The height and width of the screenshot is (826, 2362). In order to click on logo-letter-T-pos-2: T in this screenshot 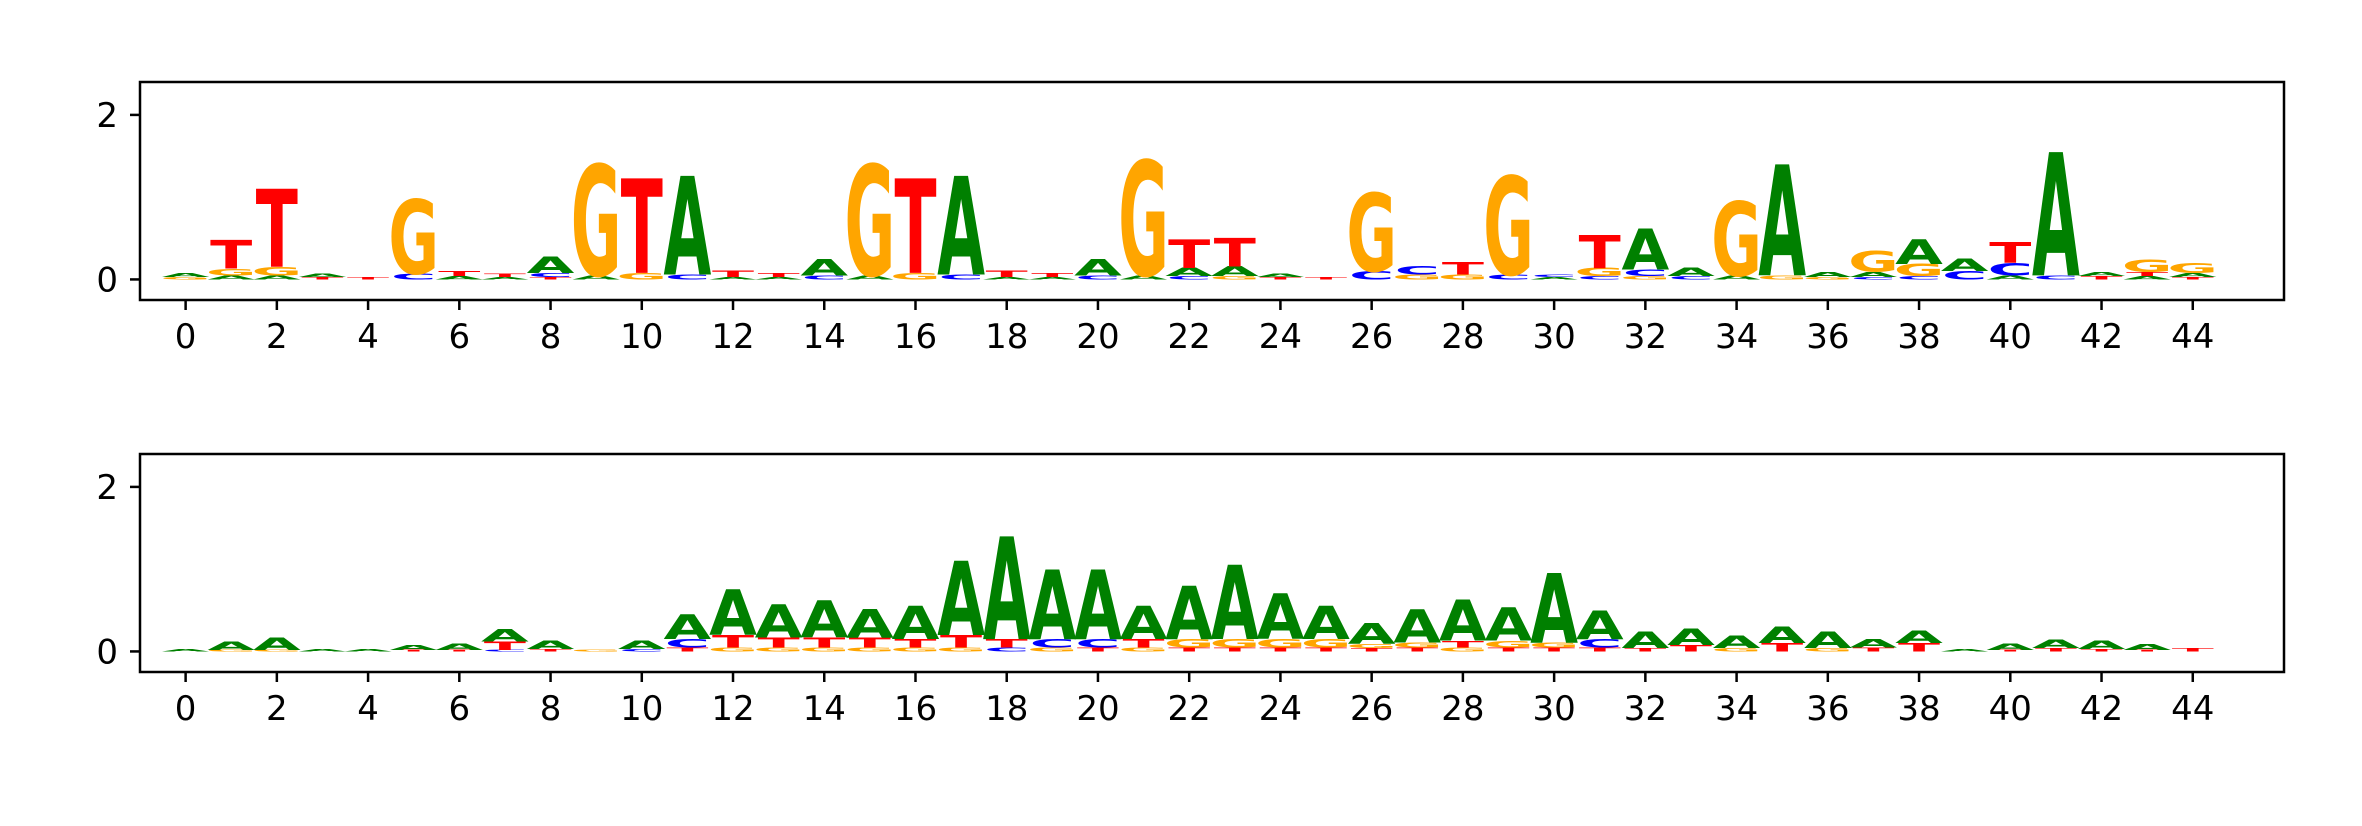, I will do `click(277, 230)`.